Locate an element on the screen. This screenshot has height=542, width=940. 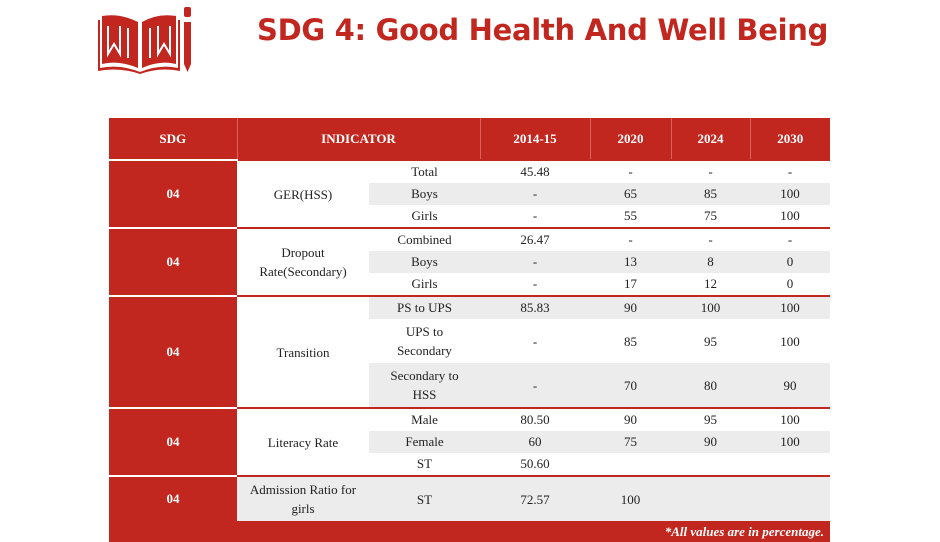
value-2024: 12 is located at coordinates (710, 284).